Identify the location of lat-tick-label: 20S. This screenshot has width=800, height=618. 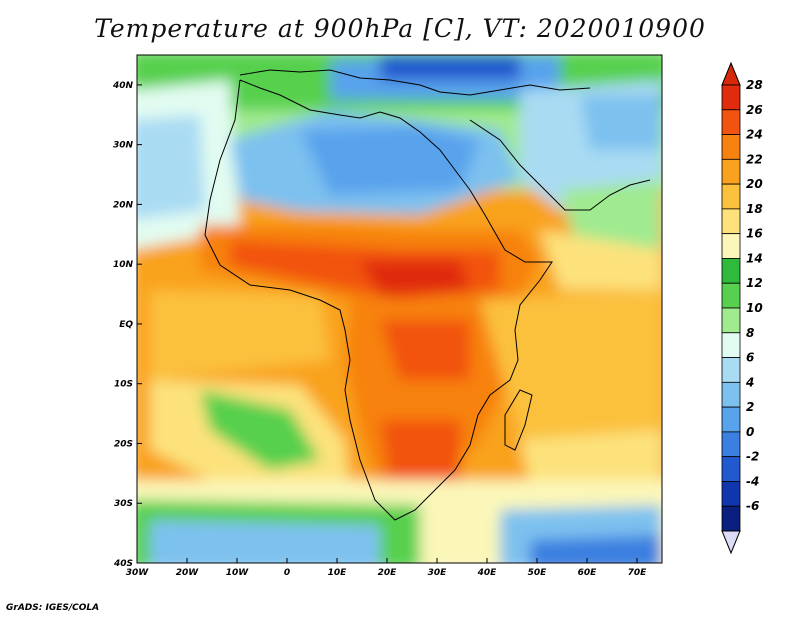
(123, 444).